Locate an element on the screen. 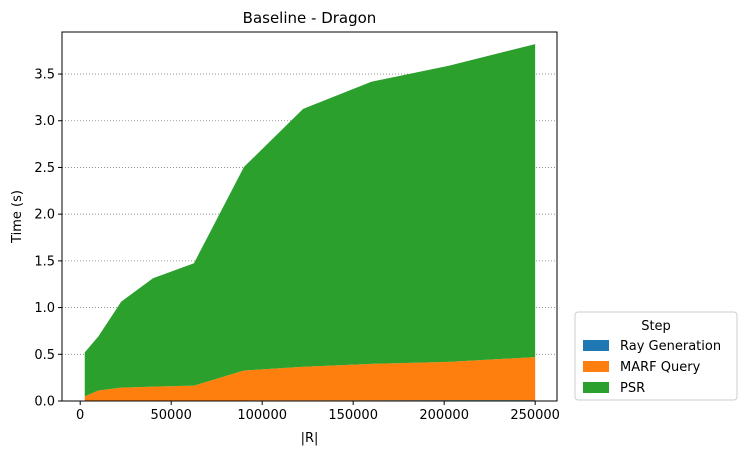 This screenshot has height=455, width=745. x-tick-label: 100000 is located at coordinates (262, 415).